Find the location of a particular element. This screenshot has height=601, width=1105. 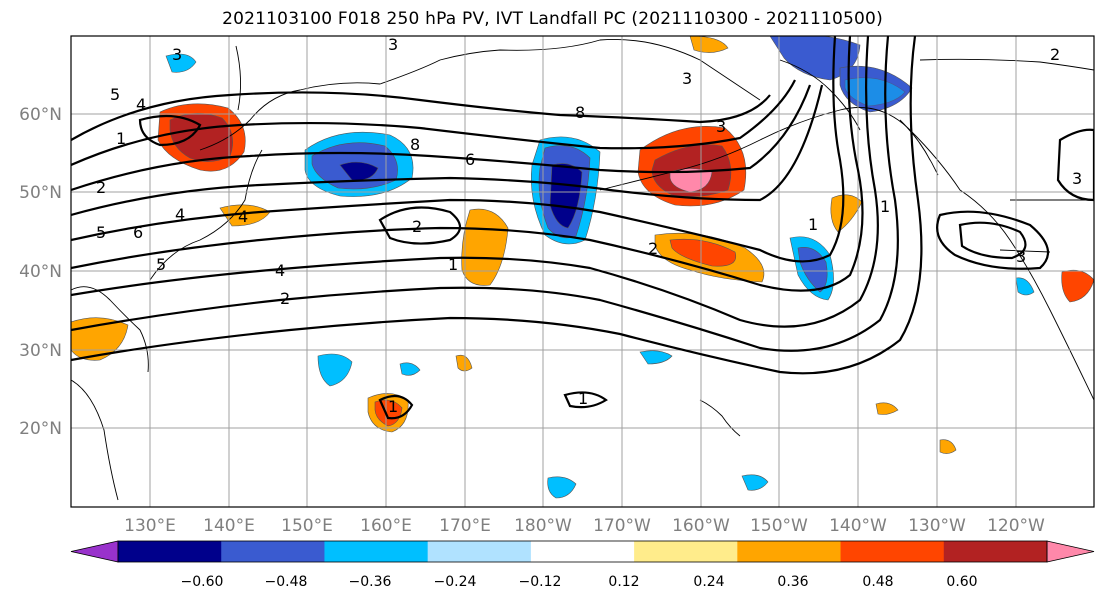

lat-labels: 60°N 50°N 40°N 30°N 20°N is located at coordinates (40, 272).